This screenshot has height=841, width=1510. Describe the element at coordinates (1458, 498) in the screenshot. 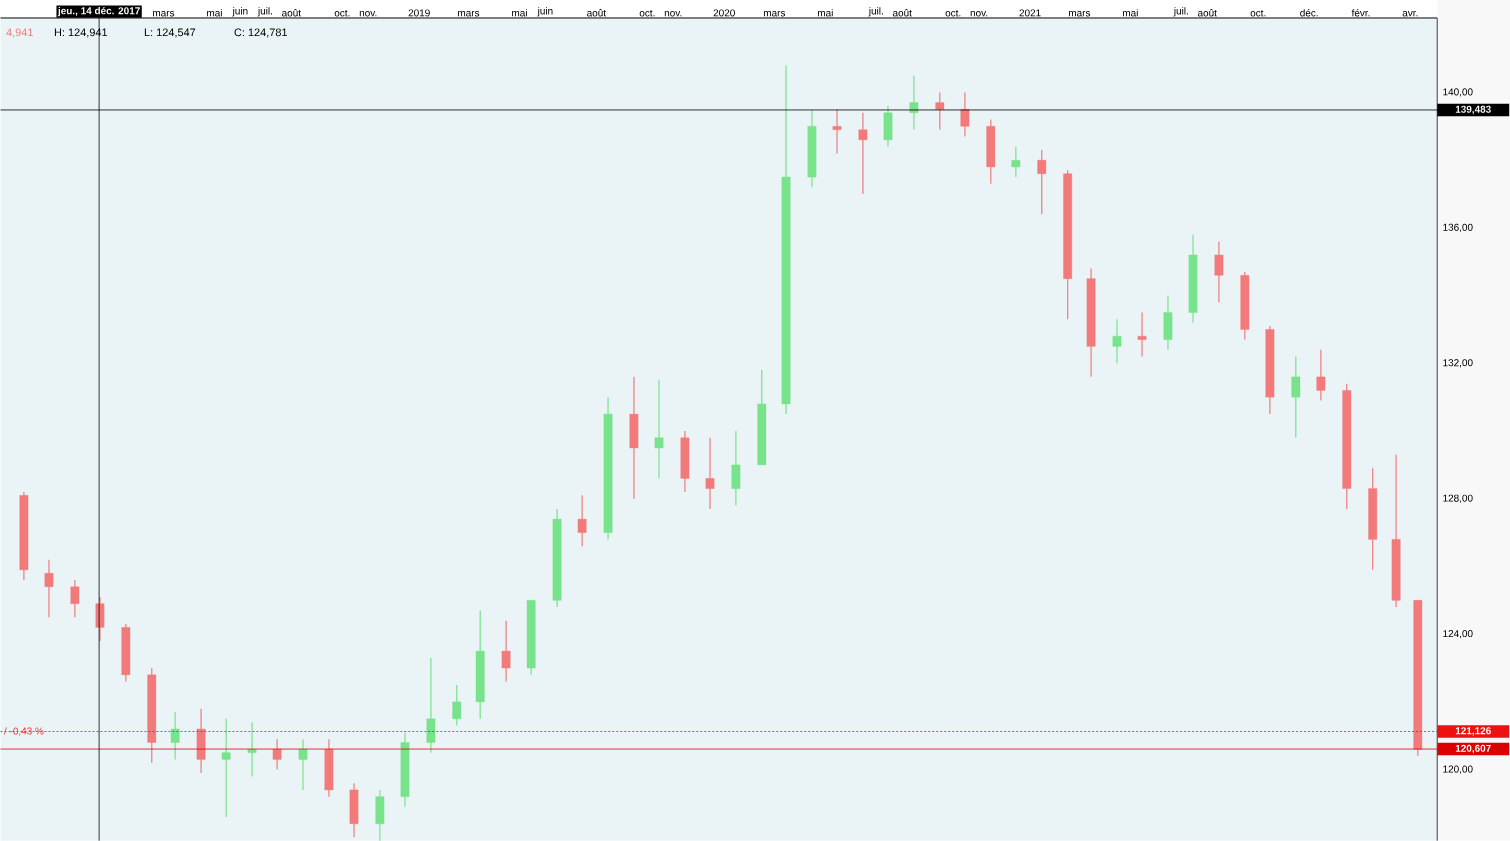

I see `y-tick-label: 128,00` at that location.